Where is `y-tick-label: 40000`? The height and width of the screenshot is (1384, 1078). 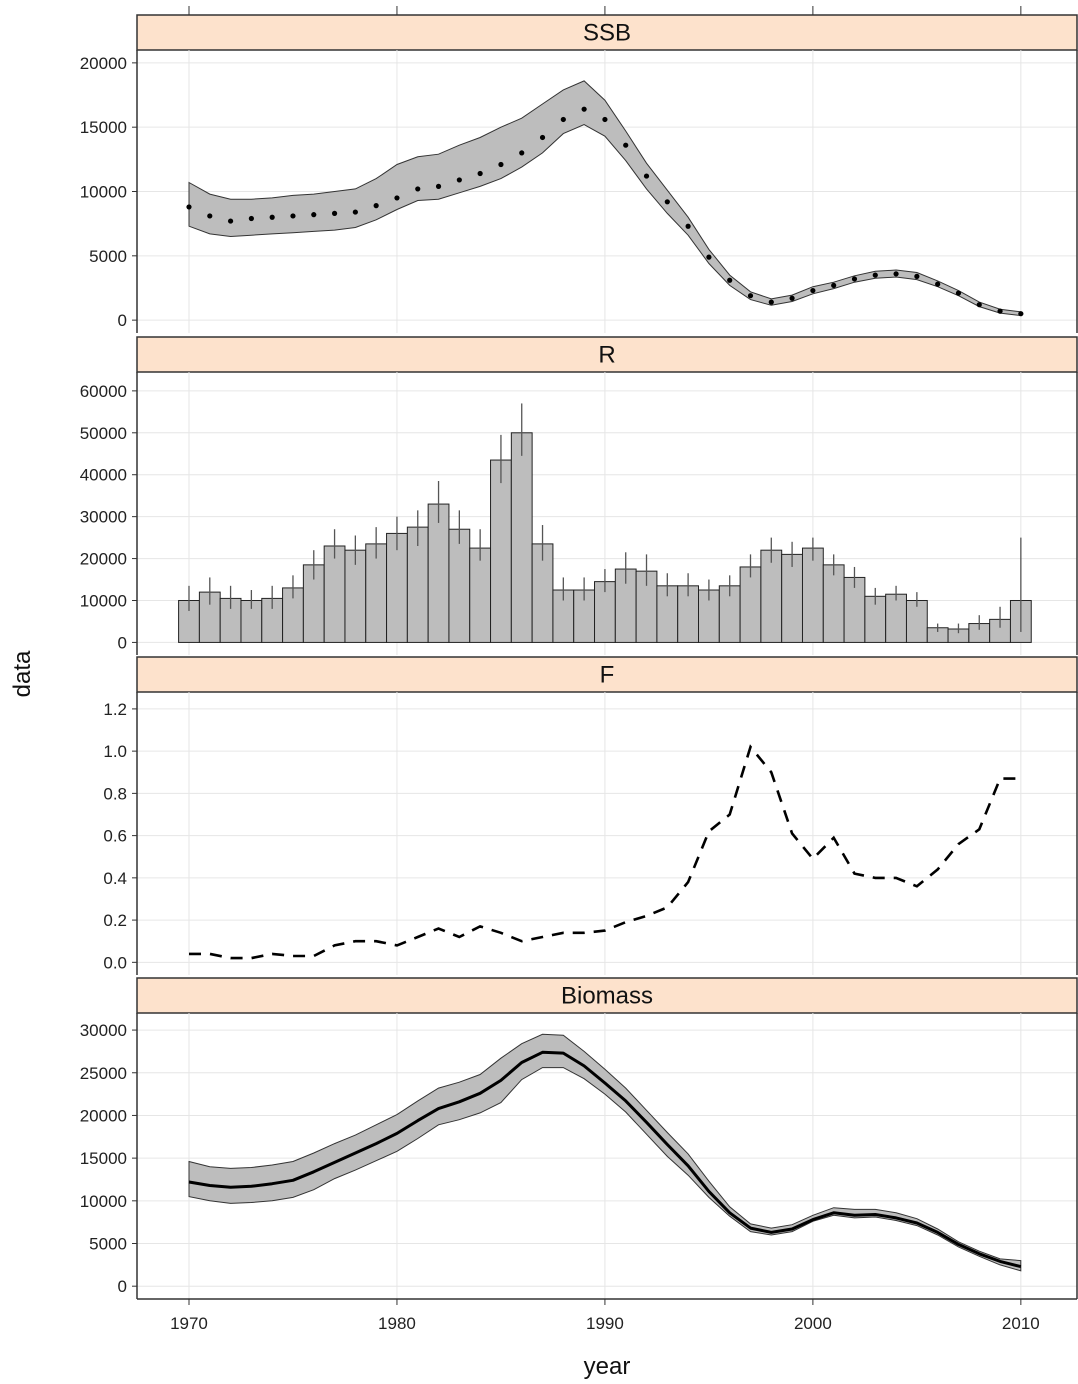
y-tick-label: 40000 is located at coordinates (103, 475).